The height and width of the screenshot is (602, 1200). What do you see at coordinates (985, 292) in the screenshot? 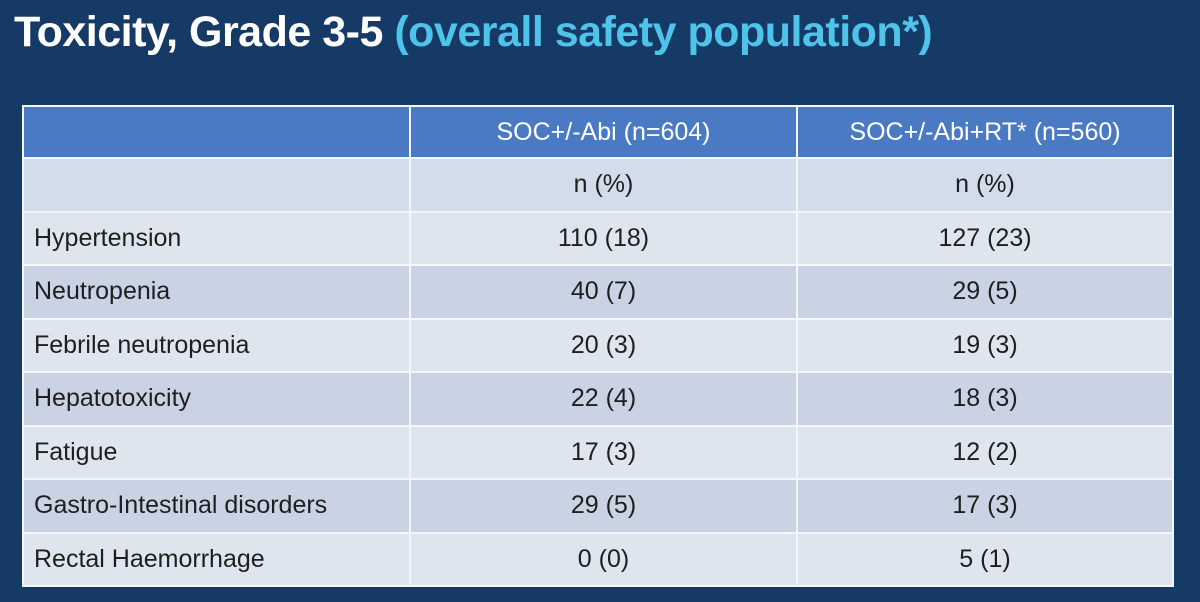
I see `row-value-soc-abi-rt: 29 (5)` at bounding box center [985, 292].